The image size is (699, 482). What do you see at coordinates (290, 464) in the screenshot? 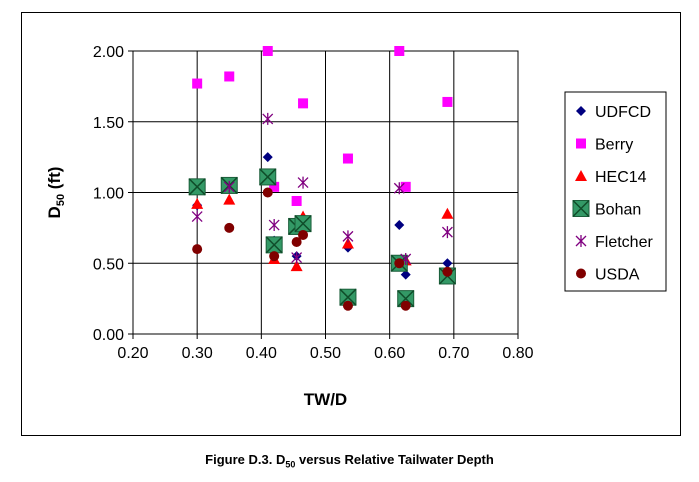
I see `caption-subscript: 50` at bounding box center [290, 464].